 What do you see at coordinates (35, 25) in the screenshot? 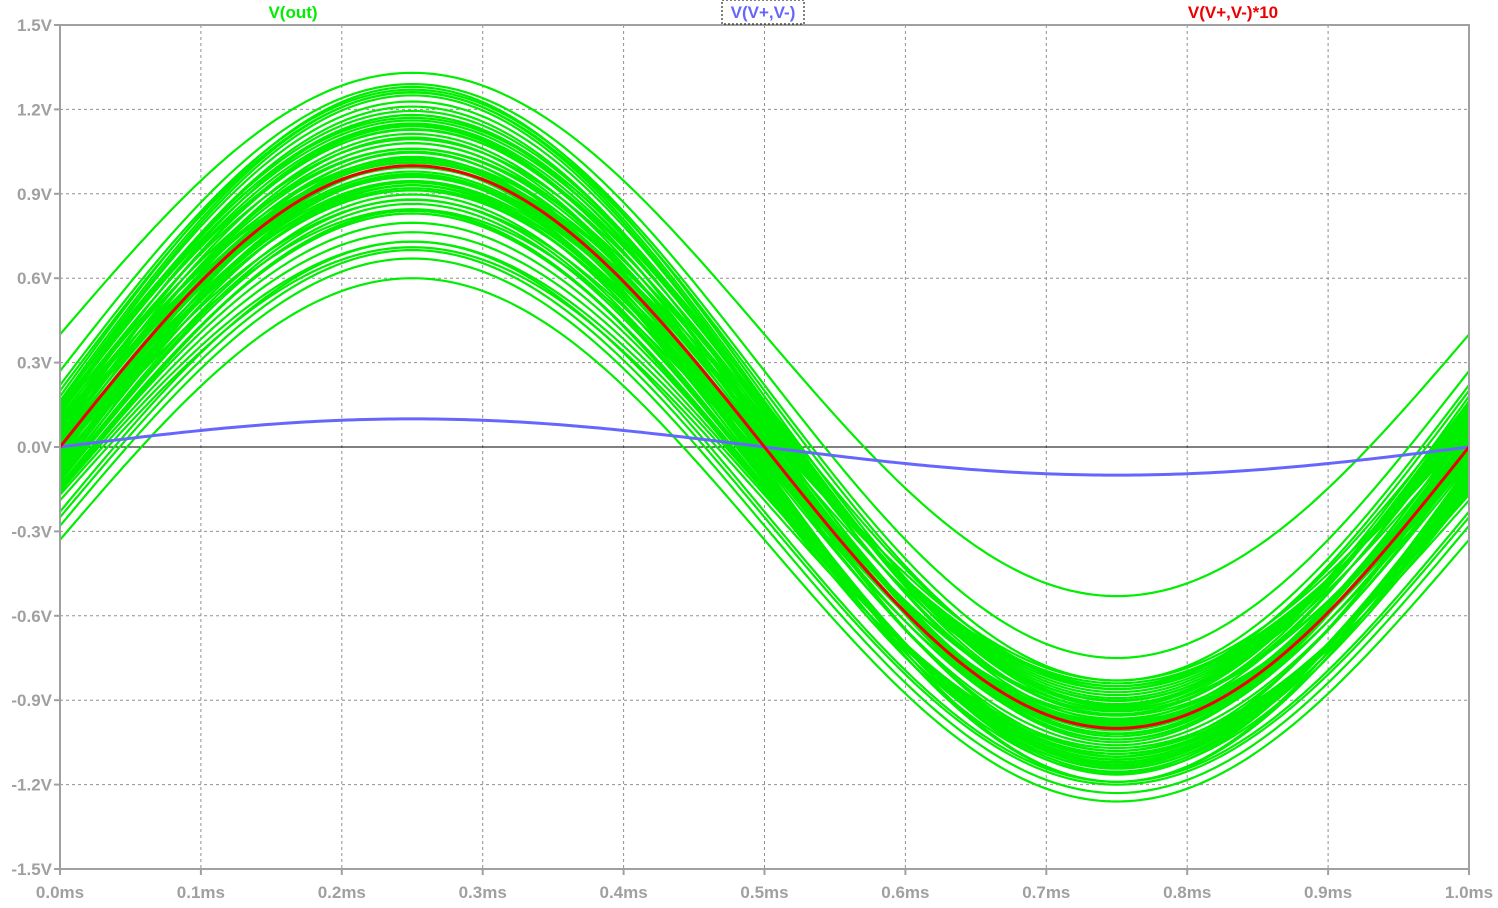
I see `y-tick-label: 1.5V` at bounding box center [35, 25].